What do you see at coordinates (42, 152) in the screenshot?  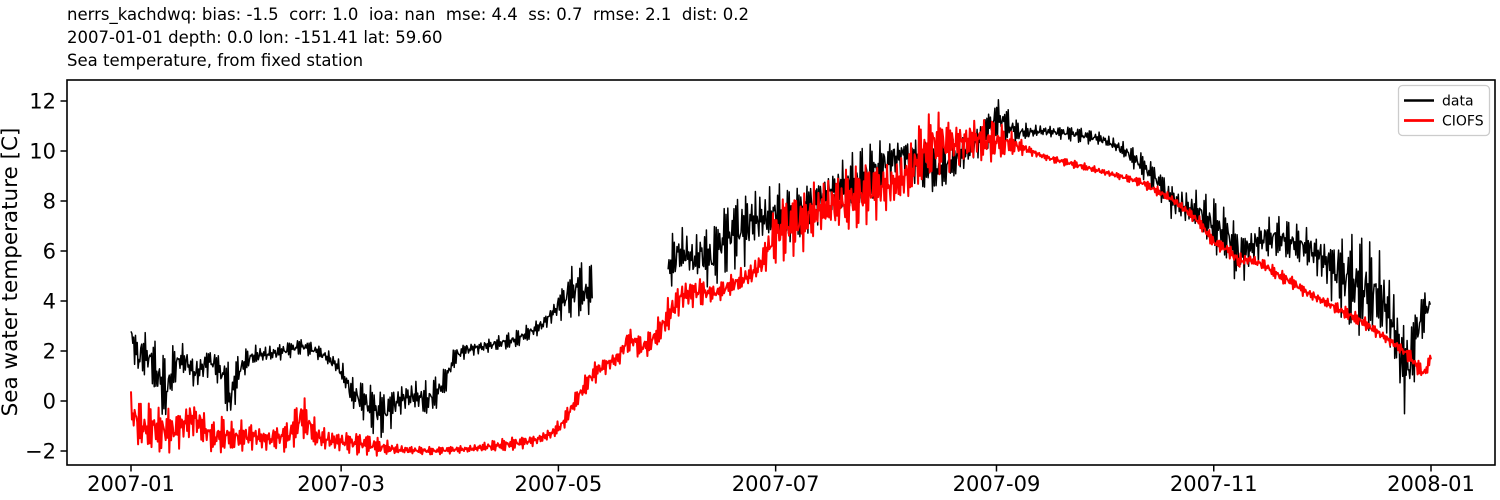 I see `y-tick-label: 10` at bounding box center [42, 152].